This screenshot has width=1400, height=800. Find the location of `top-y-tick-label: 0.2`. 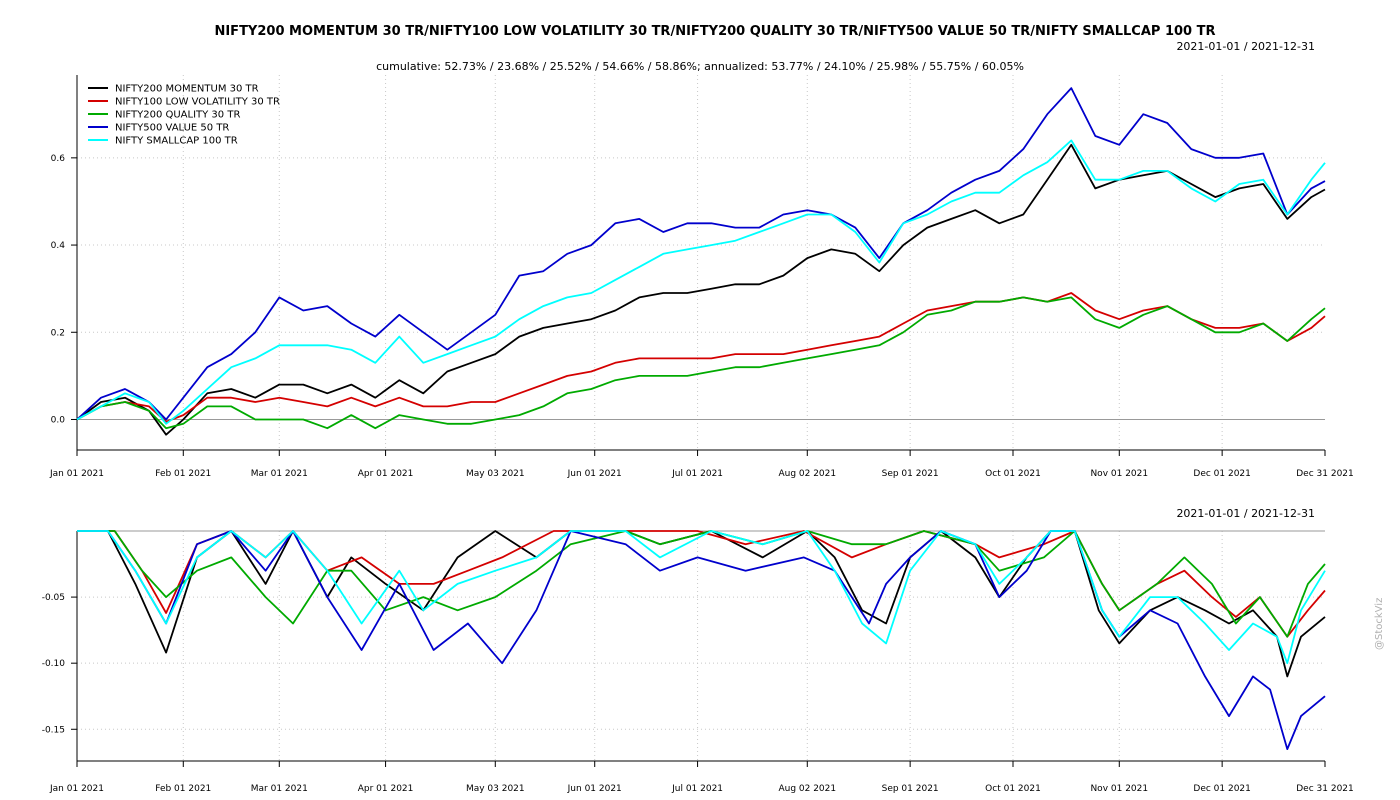

top-y-tick-label: 0.2 is located at coordinates (58, 333).